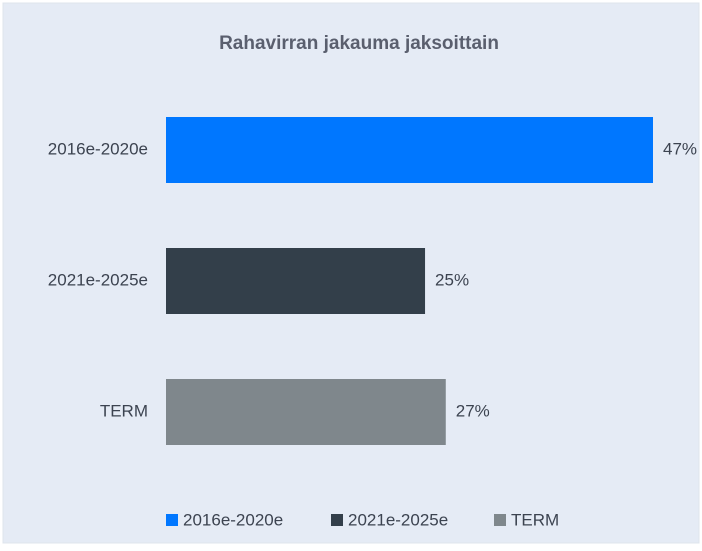 Image resolution: width=702 pixels, height=551 pixels. What do you see at coordinates (98, 279) in the screenshot?
I see `y-tick-label: 2021e-2025e` at bounding box center [98, 279].